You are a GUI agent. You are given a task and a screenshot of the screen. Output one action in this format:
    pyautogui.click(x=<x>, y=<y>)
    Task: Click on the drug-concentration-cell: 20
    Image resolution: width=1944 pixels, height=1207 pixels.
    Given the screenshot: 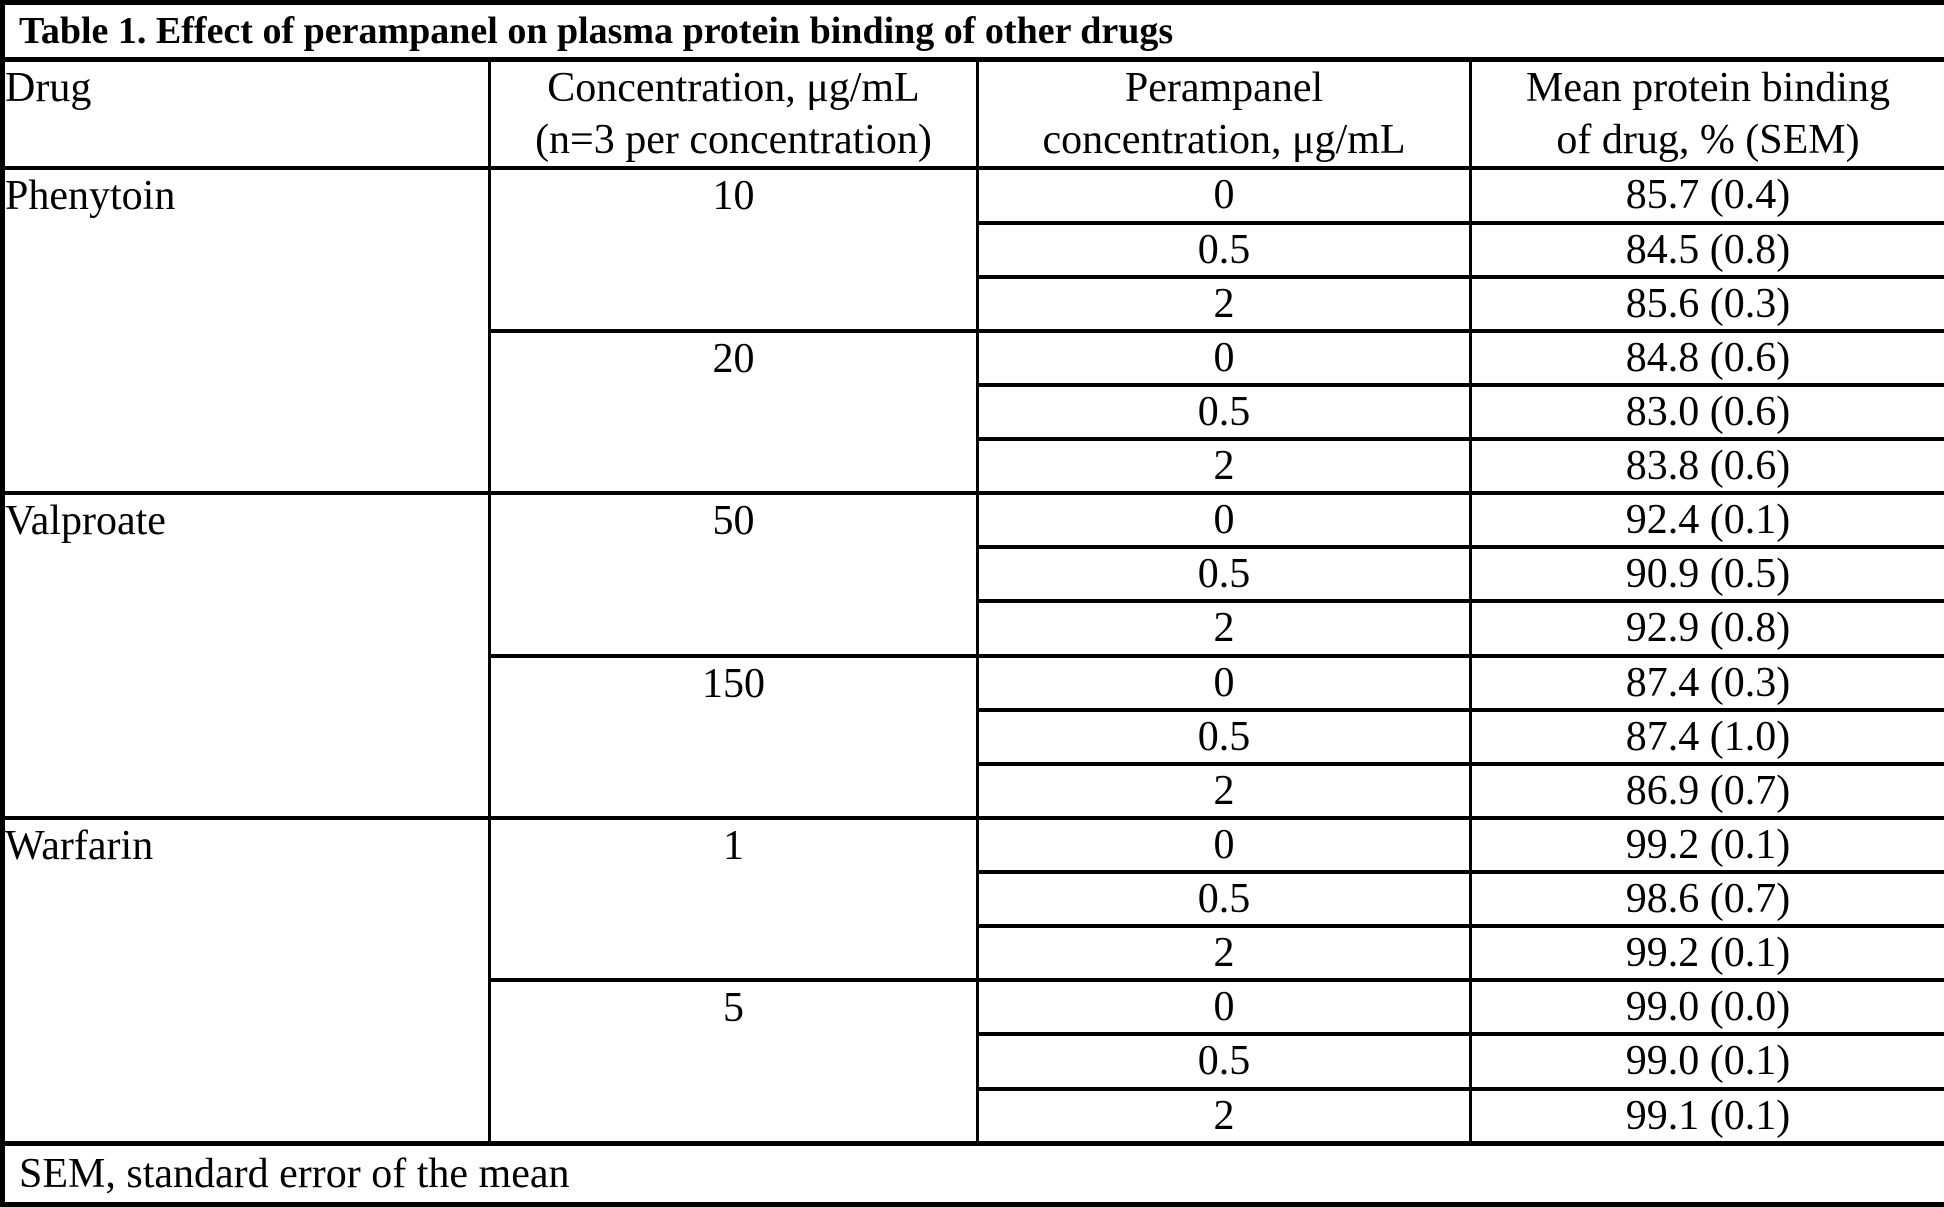 What is the action you would take?
    pyautogui.click(x=733, y=412)
    